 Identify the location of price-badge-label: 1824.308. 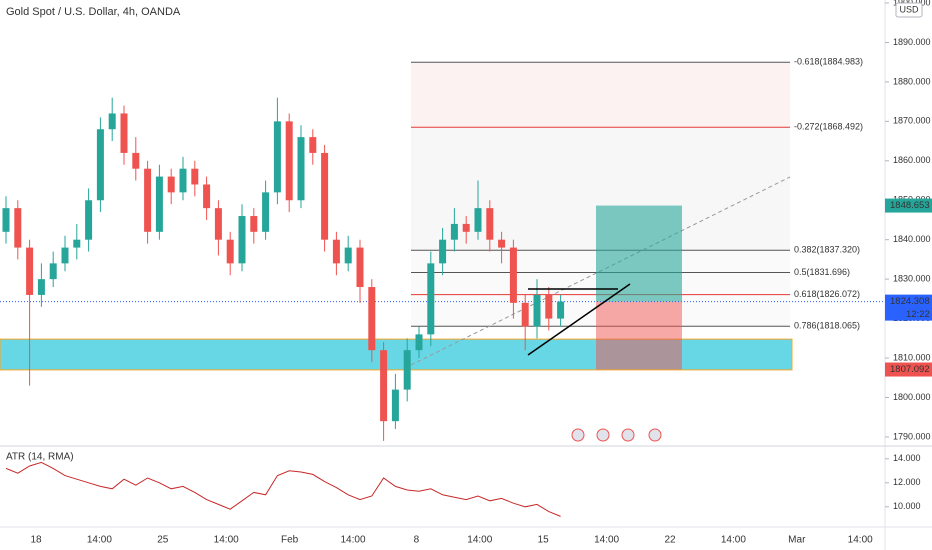
(910, 301).